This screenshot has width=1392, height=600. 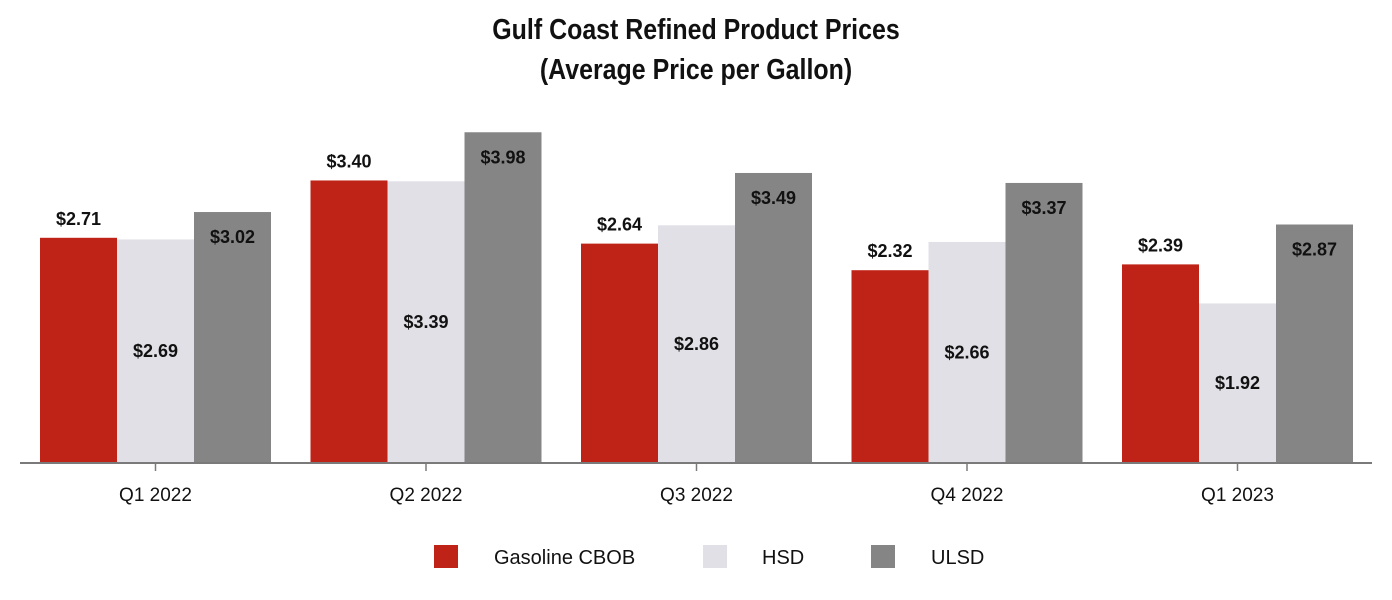 What do you see at coordinates (773, 317) in the screenshot?
I see `bar-ulsd-q3-2022` at bounding box center [773, 317].